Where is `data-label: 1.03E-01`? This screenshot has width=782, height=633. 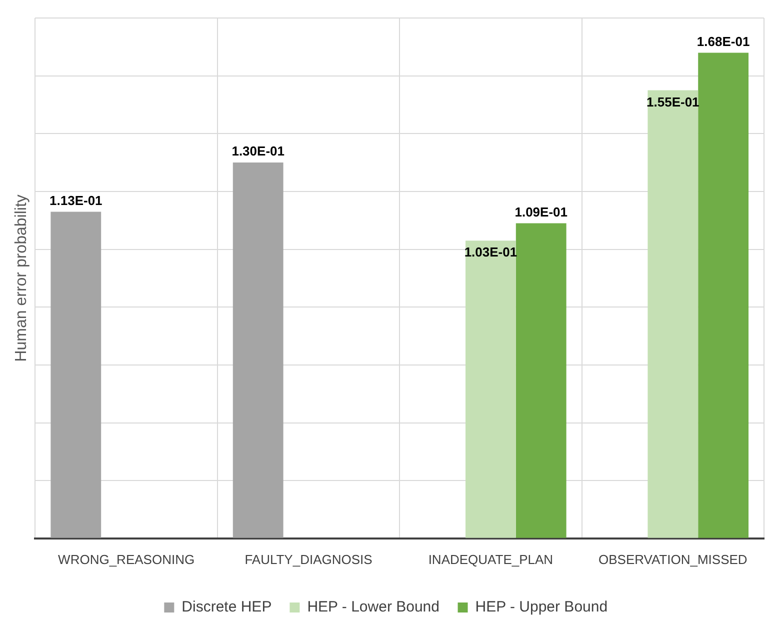
data-label: 1.03E-01 is located at coordinates (491, 252).